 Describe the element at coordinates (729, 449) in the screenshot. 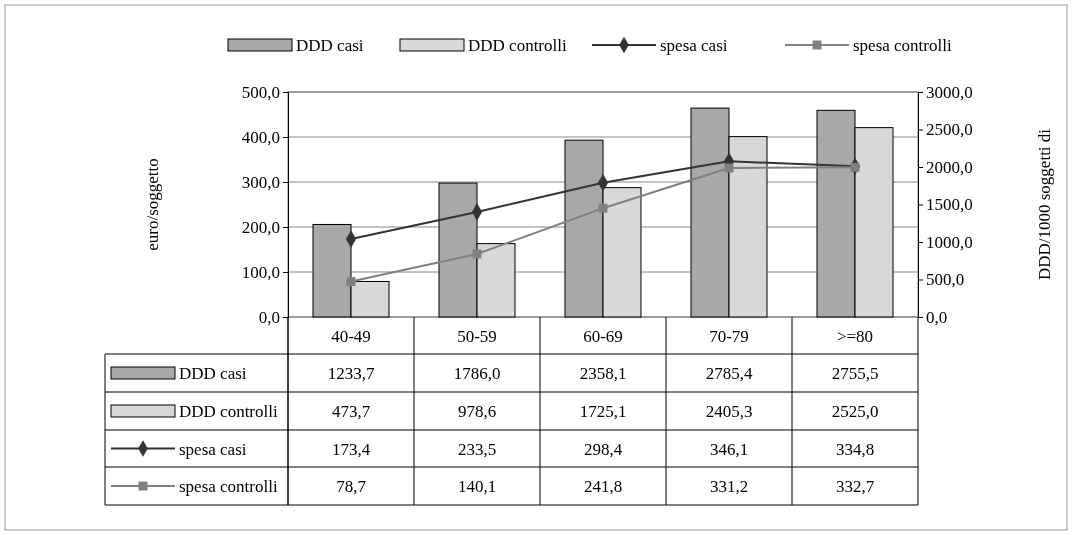

I see `data-label: 346,1` at that location.